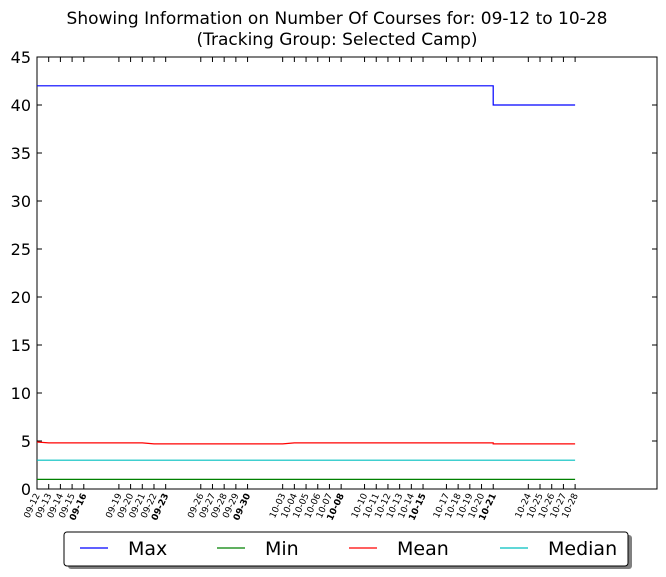 Image resolution: width=666 pixels, height=577 pixels. Describe the element at coordinates (21, 105) in the screenshot. I see `y-tick-label: 40` at that location.